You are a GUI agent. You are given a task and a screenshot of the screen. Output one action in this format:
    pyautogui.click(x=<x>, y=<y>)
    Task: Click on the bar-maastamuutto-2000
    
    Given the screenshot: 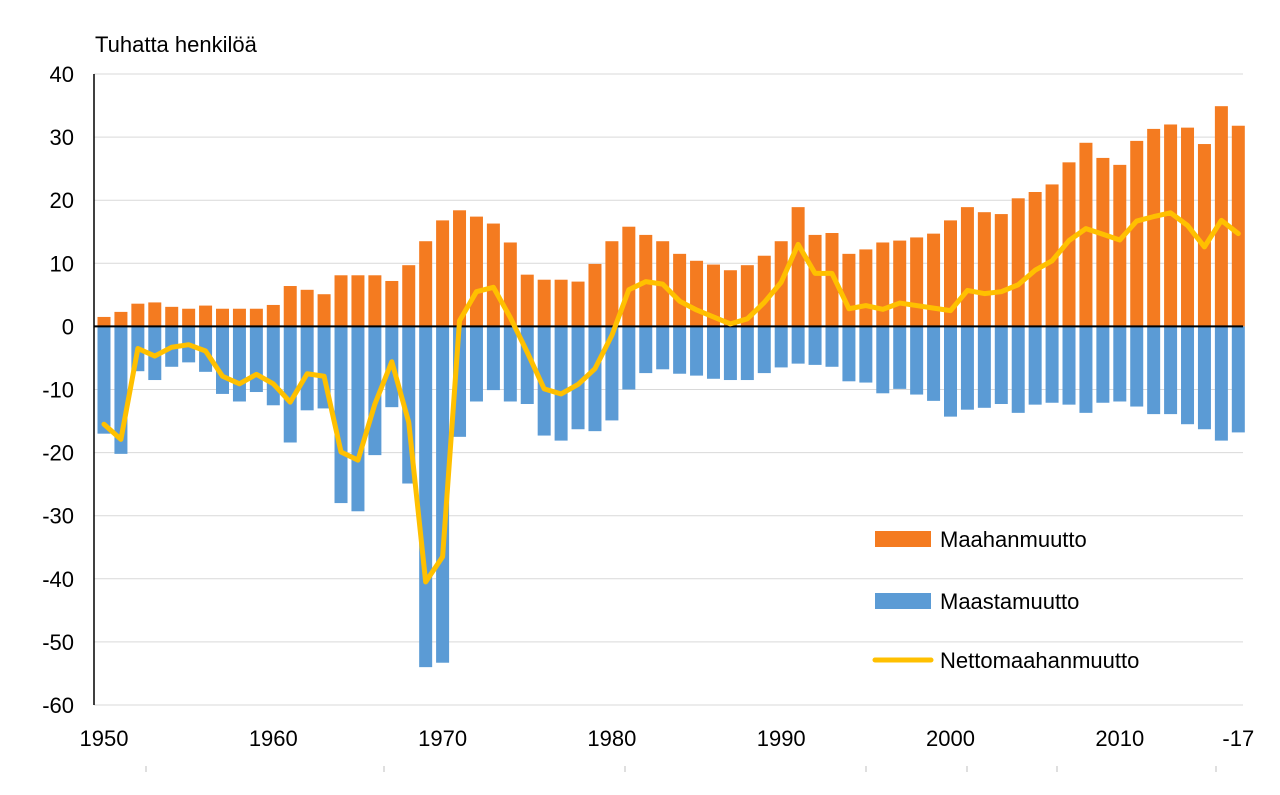 What is the action you would take?
    pyautogui.click(x=950, y=371)
    